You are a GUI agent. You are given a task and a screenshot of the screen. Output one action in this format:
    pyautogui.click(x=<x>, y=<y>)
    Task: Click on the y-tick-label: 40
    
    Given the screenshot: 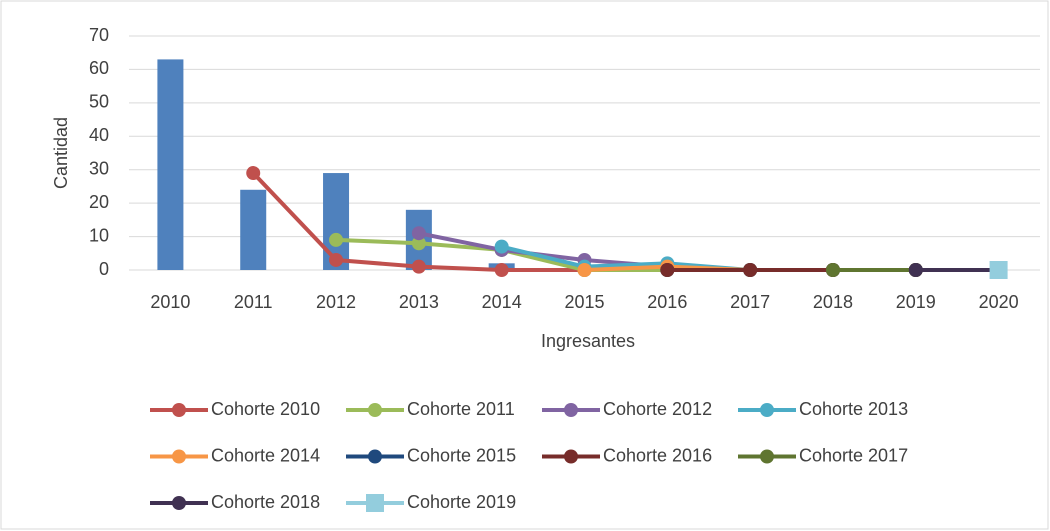 What is the action you would take?
    pyautogui.click(x=99, y=135)
    